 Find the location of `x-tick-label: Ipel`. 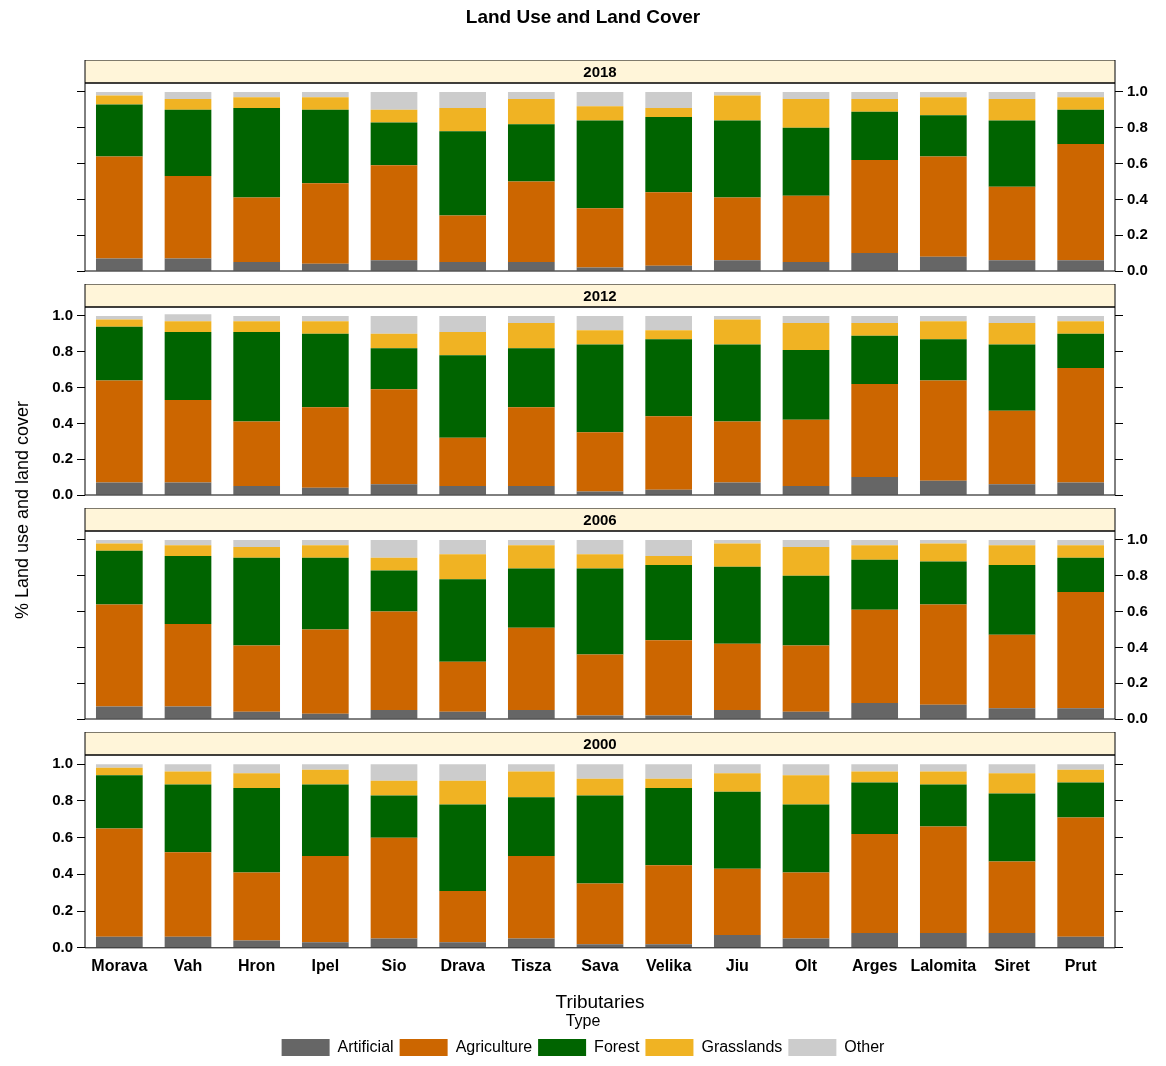

x-tick-label: Ipel is located at coordinates (325, 965).